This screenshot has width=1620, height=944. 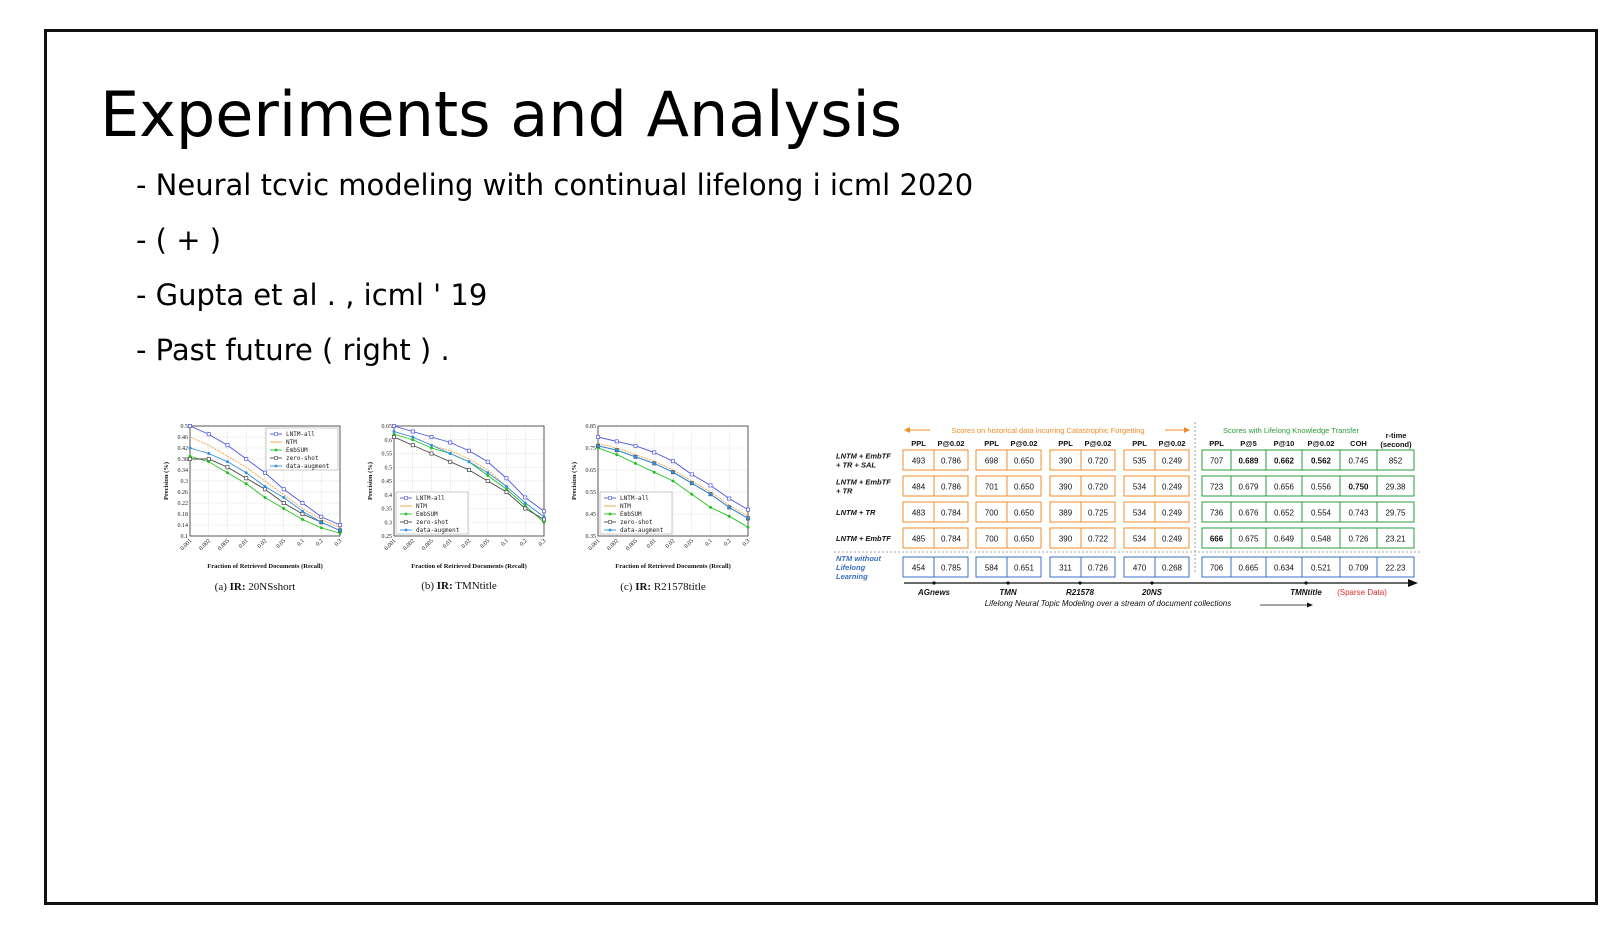 I want to click on row-label: Learning, so click(x=852, y=576).